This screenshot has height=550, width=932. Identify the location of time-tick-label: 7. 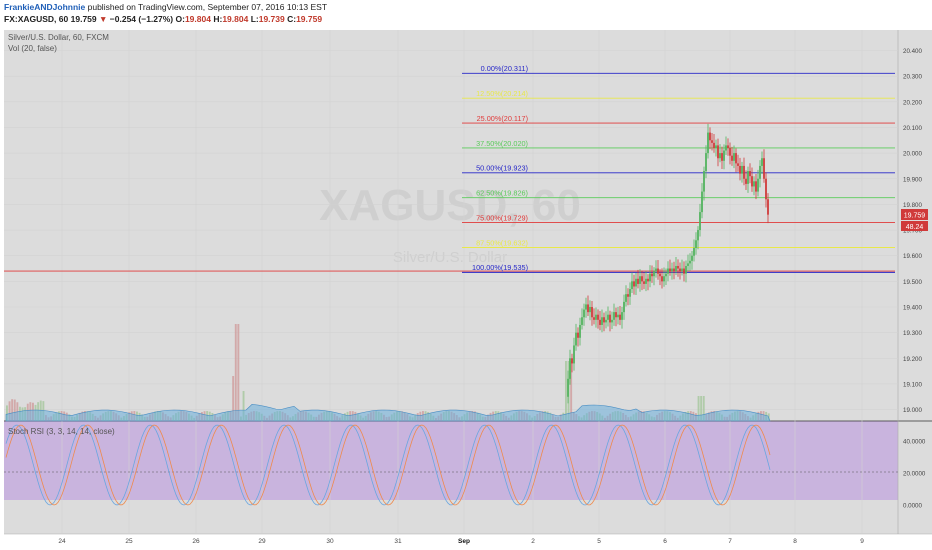
(730, 541).